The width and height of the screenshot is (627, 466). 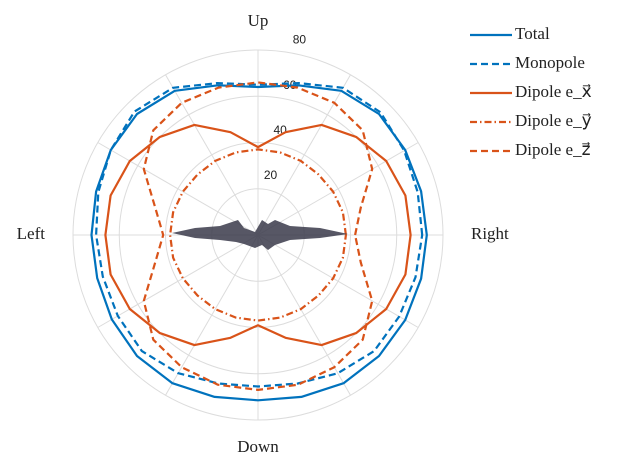 What do you see at coordinates (550, 62) in the screenshot?
I see `legend-label: Monopole` at bounding box center [550, 62].